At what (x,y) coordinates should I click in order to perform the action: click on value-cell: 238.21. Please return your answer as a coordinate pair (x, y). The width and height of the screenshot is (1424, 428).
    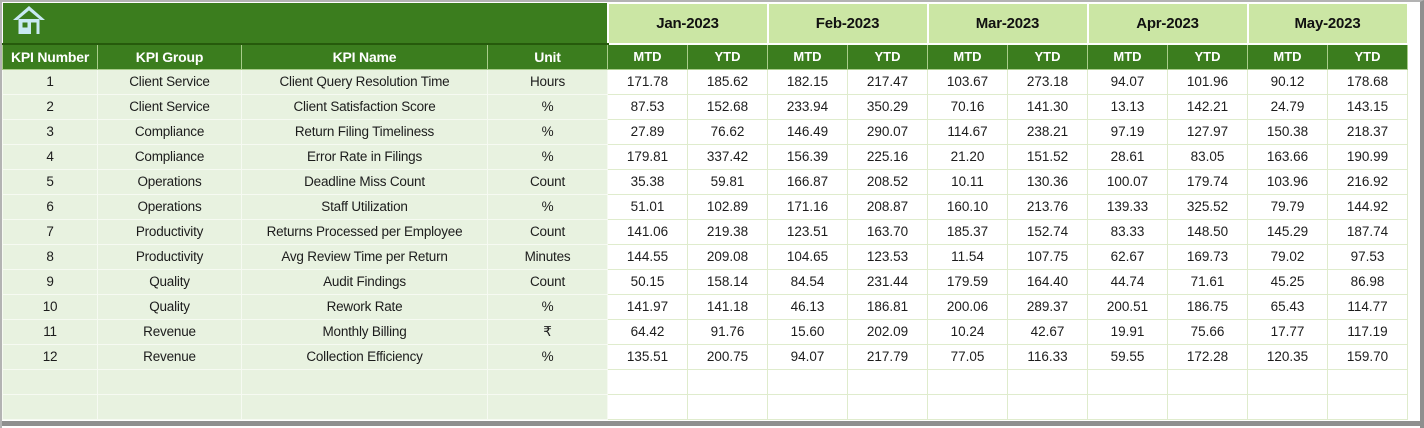
    Looking at the image, I should click on (1047, 131).